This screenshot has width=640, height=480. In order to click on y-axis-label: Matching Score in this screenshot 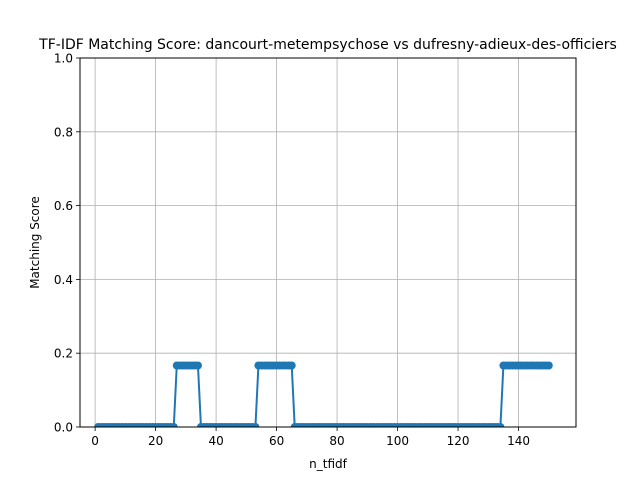, I will do `click(35, 242)`.